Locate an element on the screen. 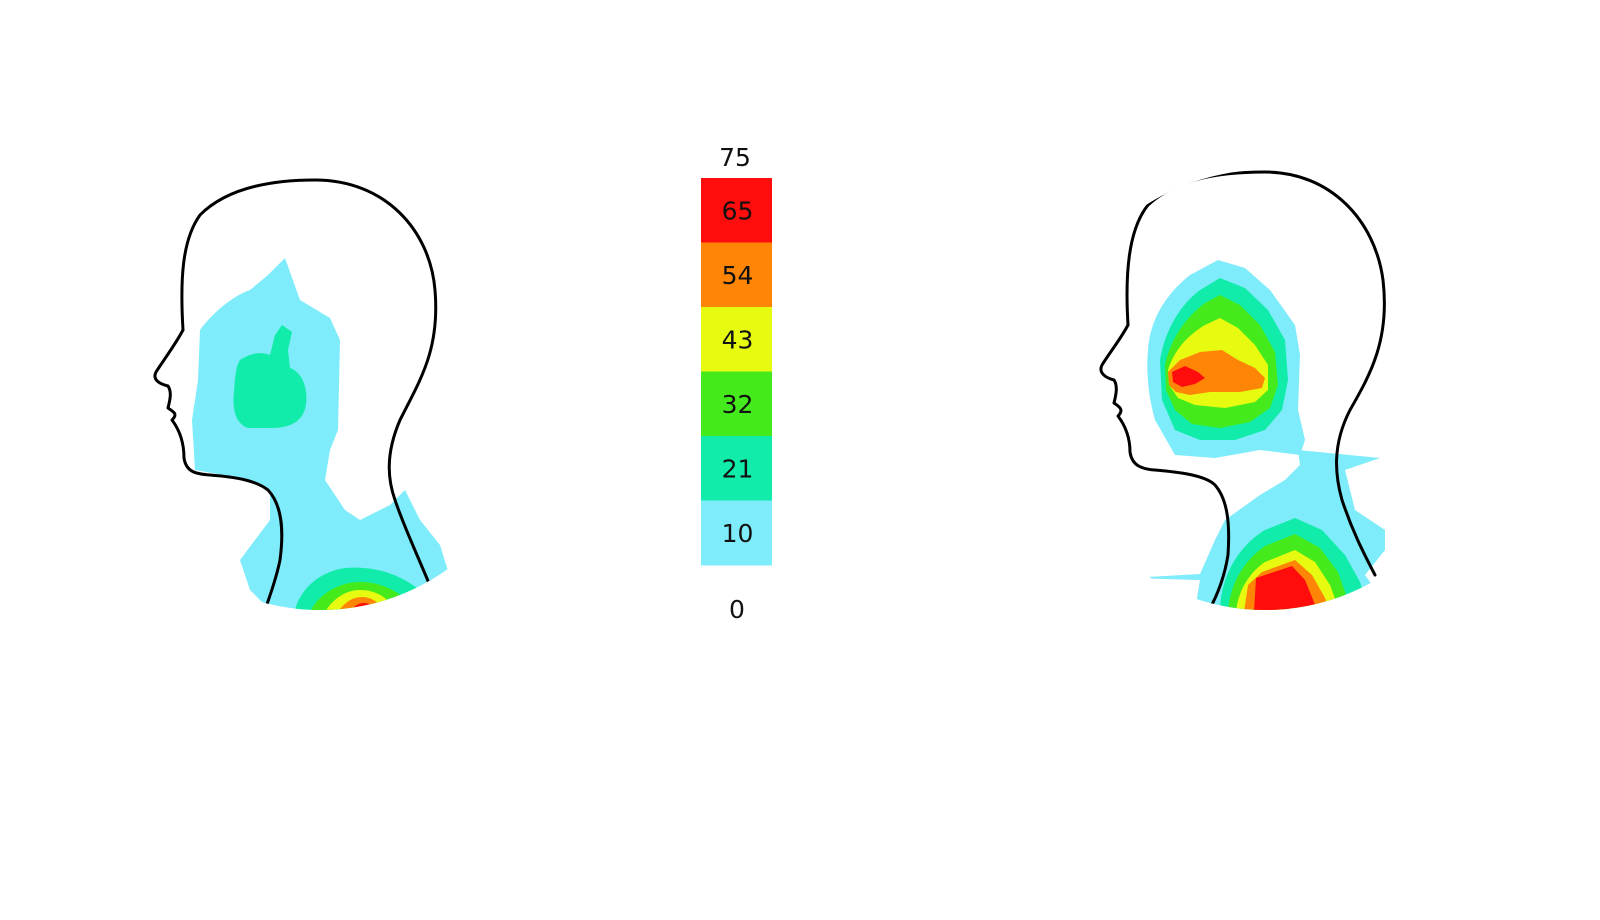 This screenshot has height=920, width=1600. right-zone-65-neck is located at coordinates (1286, 588).